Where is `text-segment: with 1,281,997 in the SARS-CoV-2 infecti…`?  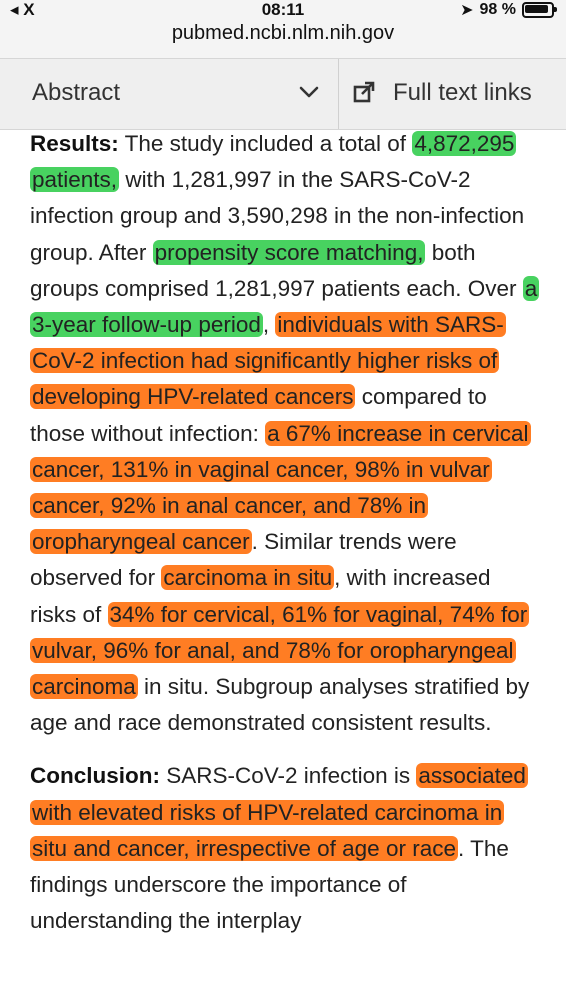 text-segment: with 1,281,997 in the SARS-CoV-2 infecti… is located at coordinates (277, 216).